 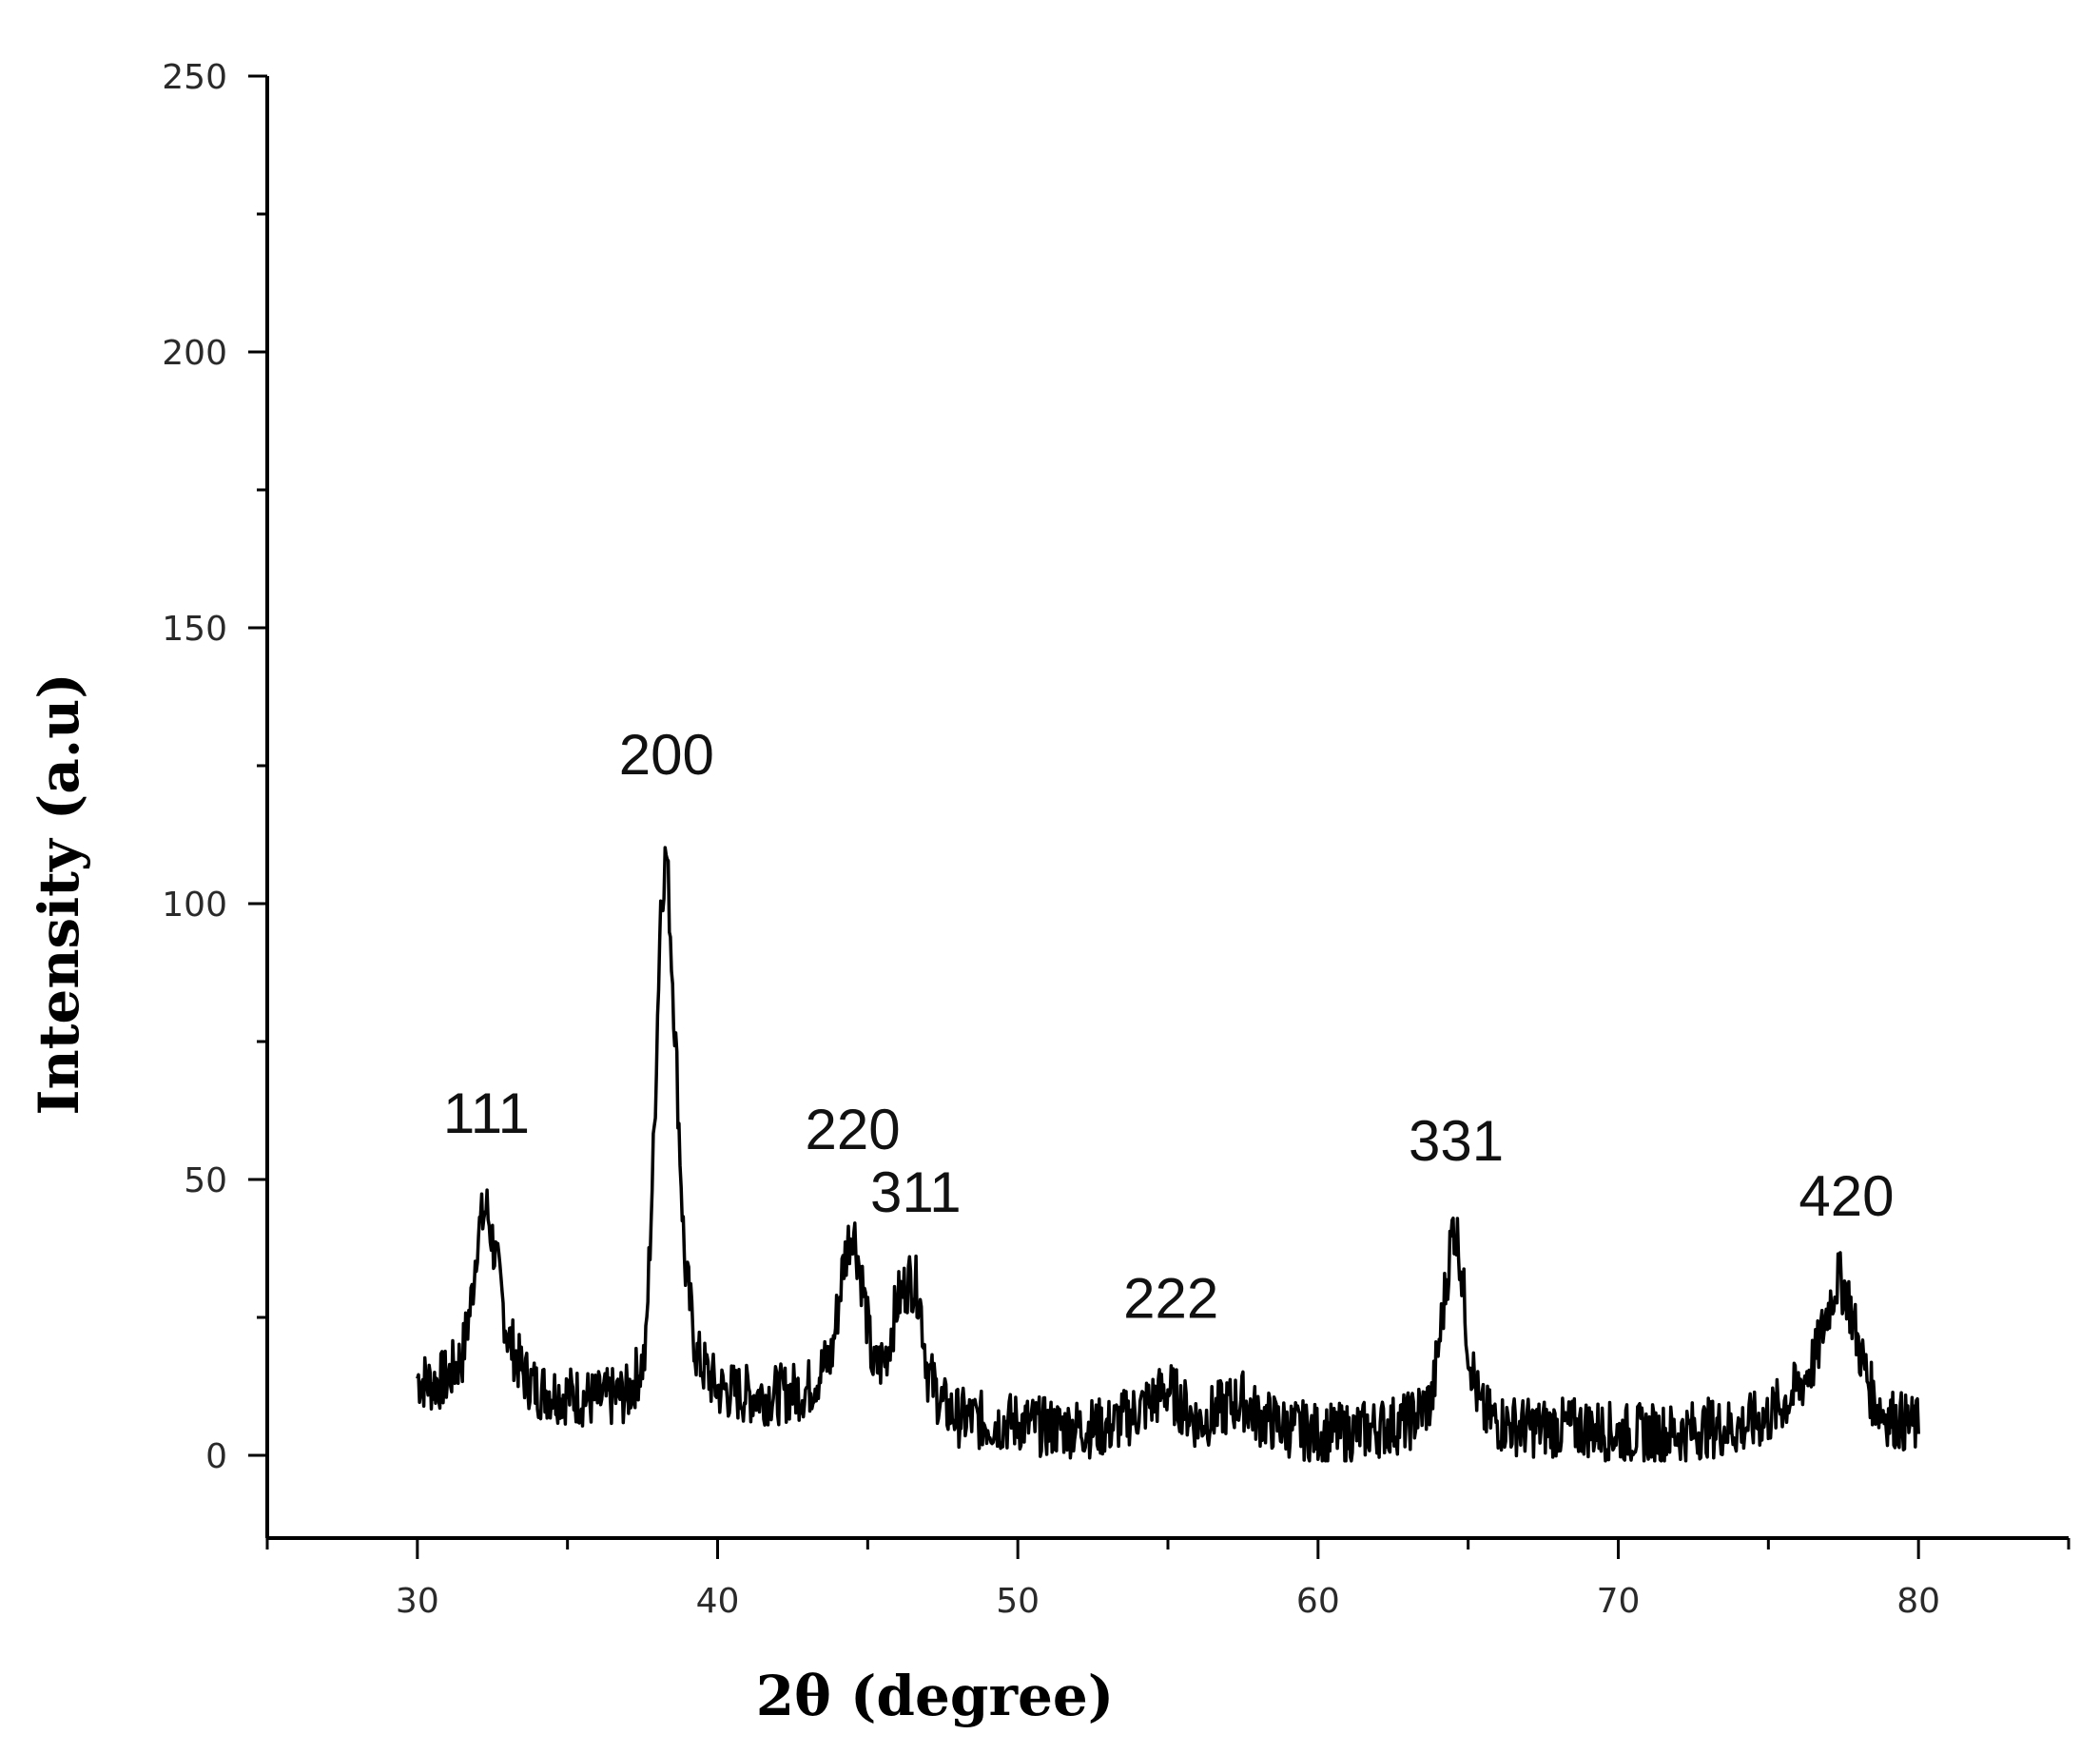 I want to click on y-tick-label: 100, so click(x=194, y=905).